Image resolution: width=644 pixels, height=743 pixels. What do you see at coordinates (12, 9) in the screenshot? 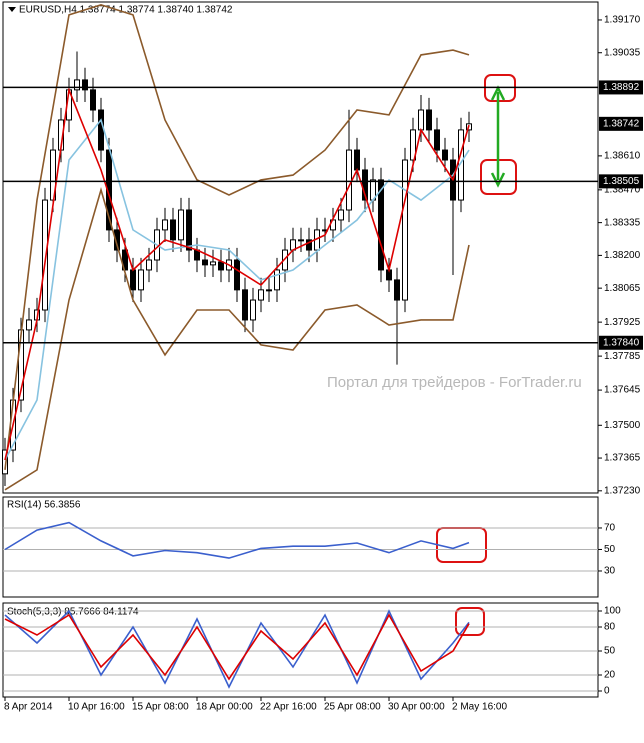
I see `dropdown-icon` at bounding box center [12, 9].